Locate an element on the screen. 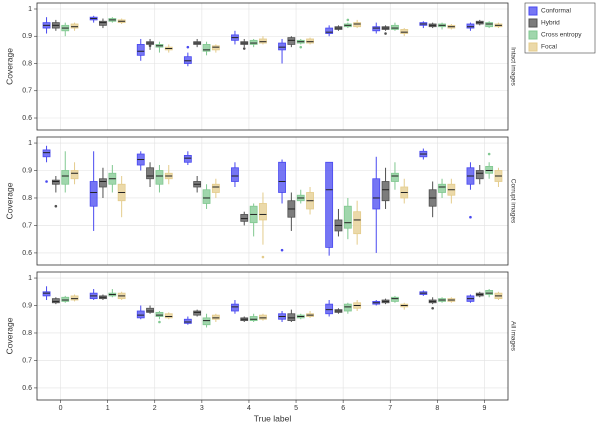 This screenshot has height=424, width=598. panel-strip-label: Corrupt images is located at coordinates (512, 201).